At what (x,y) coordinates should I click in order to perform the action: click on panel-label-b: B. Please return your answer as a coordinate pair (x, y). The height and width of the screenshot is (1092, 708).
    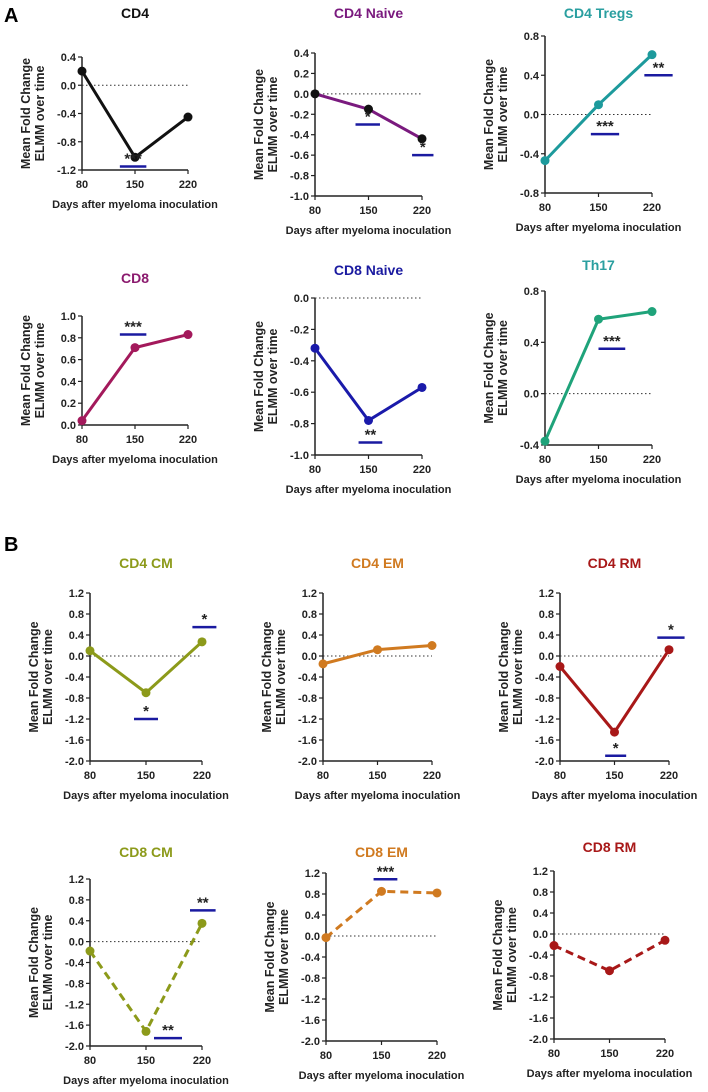
    Looking at the image, I should click on (11, 545).